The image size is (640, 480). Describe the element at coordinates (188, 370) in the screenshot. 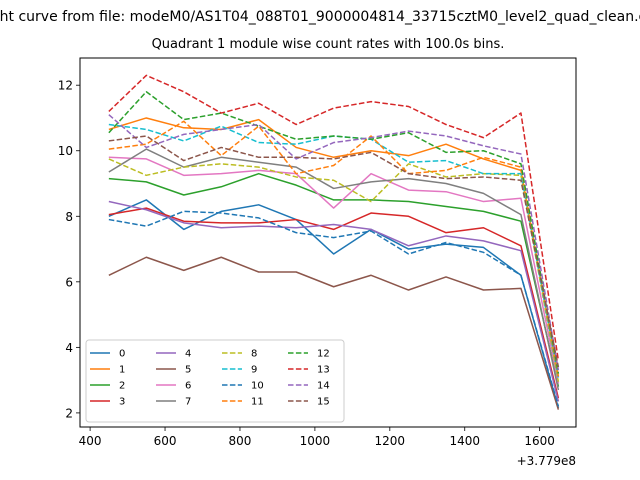

I see `legend-label-5: 5` at that location.